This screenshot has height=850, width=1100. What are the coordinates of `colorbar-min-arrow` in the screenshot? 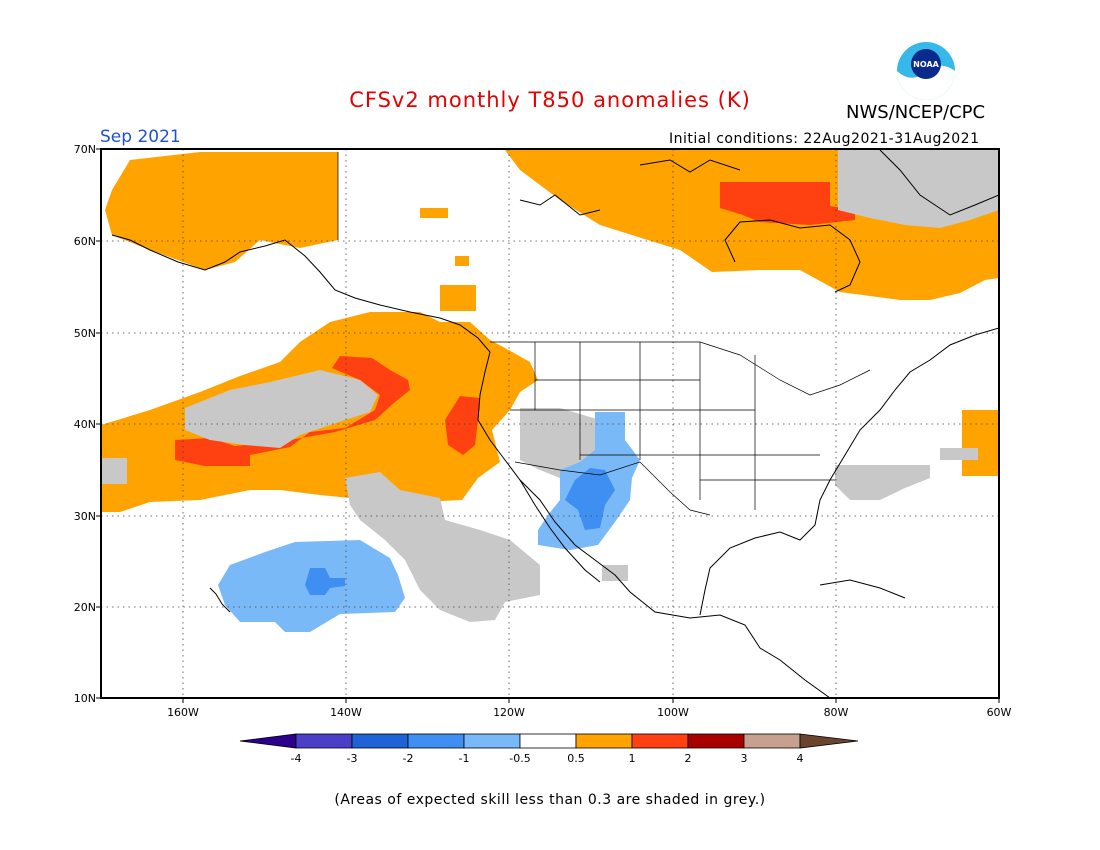 It's located at (268, 741).